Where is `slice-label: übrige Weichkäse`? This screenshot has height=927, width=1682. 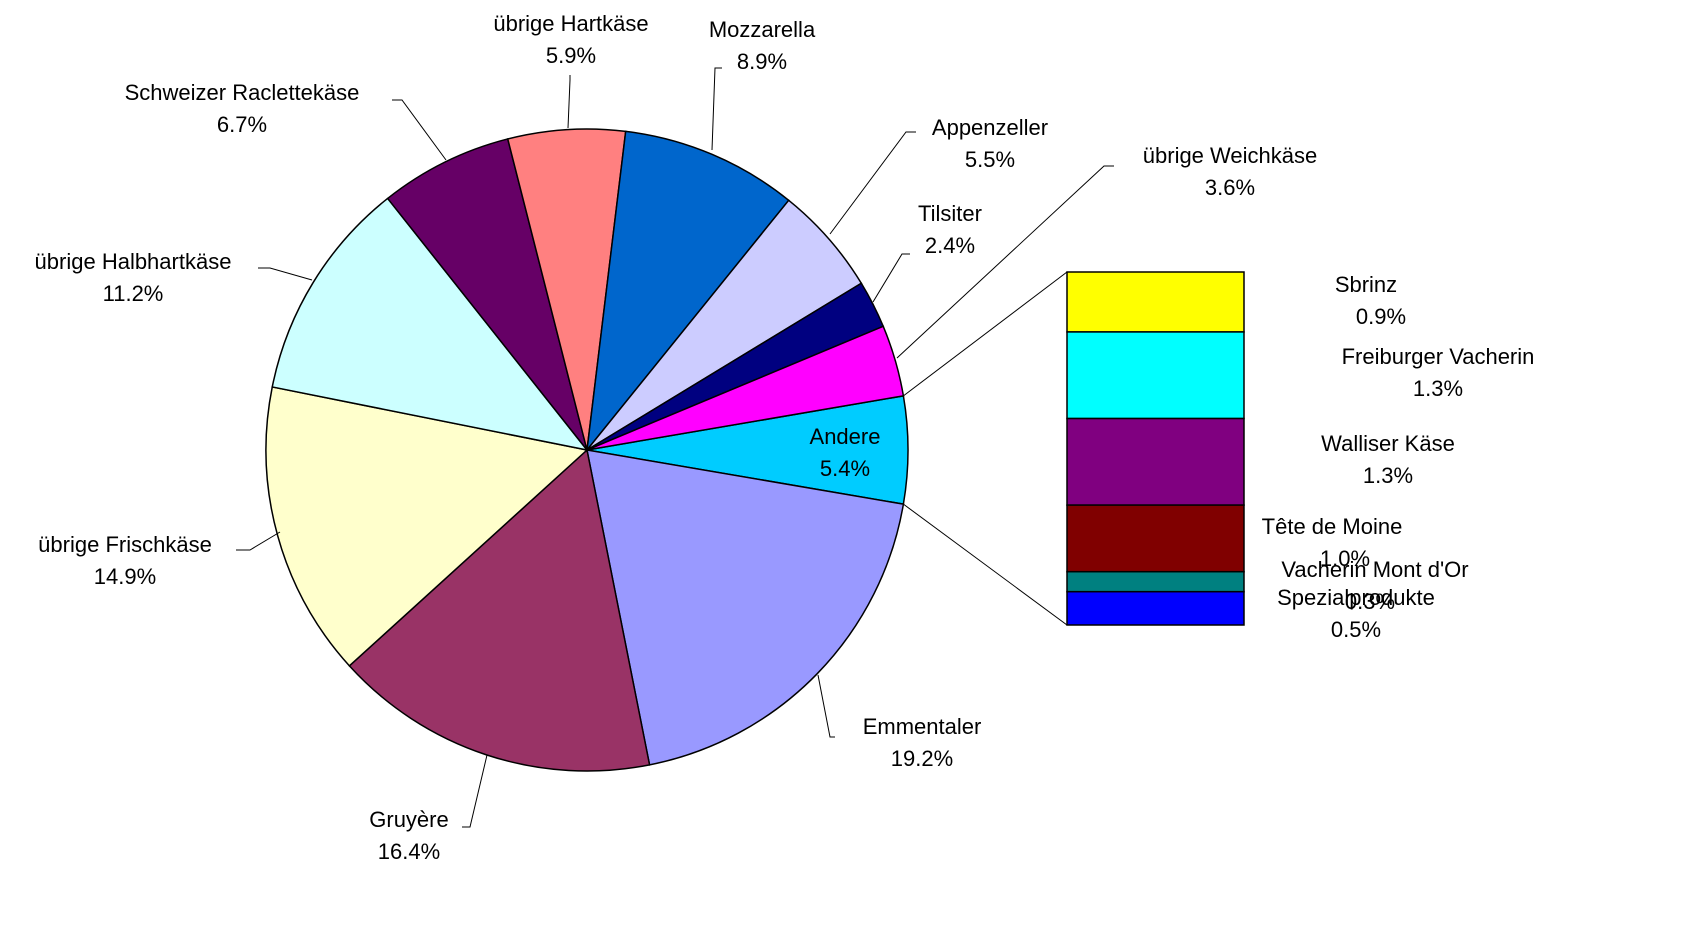
slice-label: übrige Weichkäse is located at coordinates (1230, 155).